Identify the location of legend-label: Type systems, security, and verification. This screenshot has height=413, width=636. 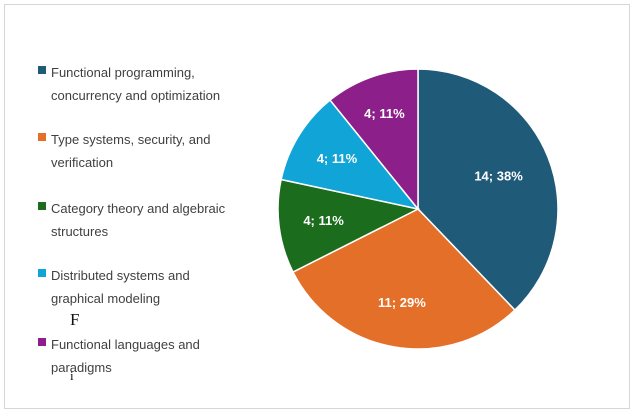
(131, 151).